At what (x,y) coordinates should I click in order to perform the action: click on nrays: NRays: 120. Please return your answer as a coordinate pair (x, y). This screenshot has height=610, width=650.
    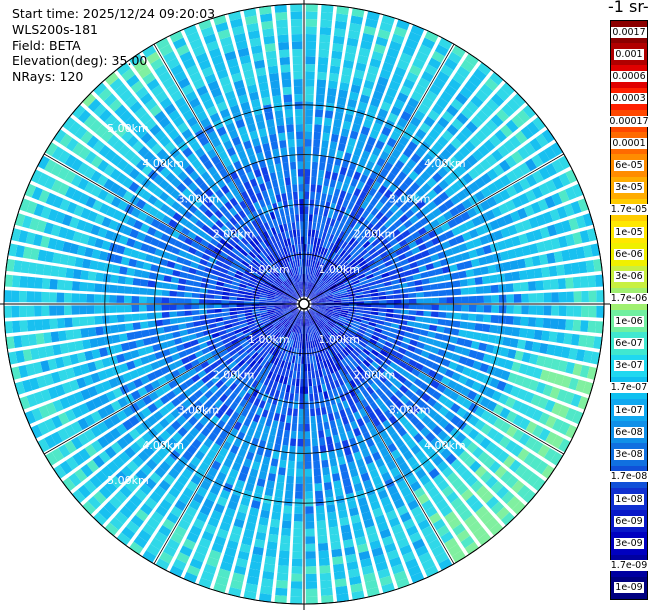
    Looking at the image, I should click on (48, 77).